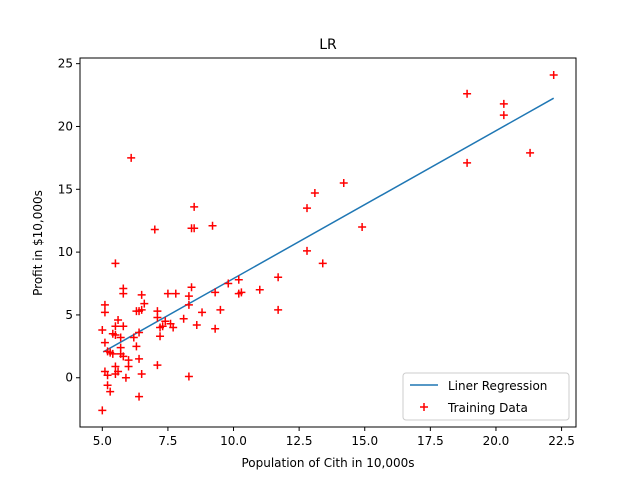 The image size is (640, 480). What do you see at coordinates (364, 441) in the screenshot?
I see `x-tick-label: 15.0` at bounding box center [364, 441].